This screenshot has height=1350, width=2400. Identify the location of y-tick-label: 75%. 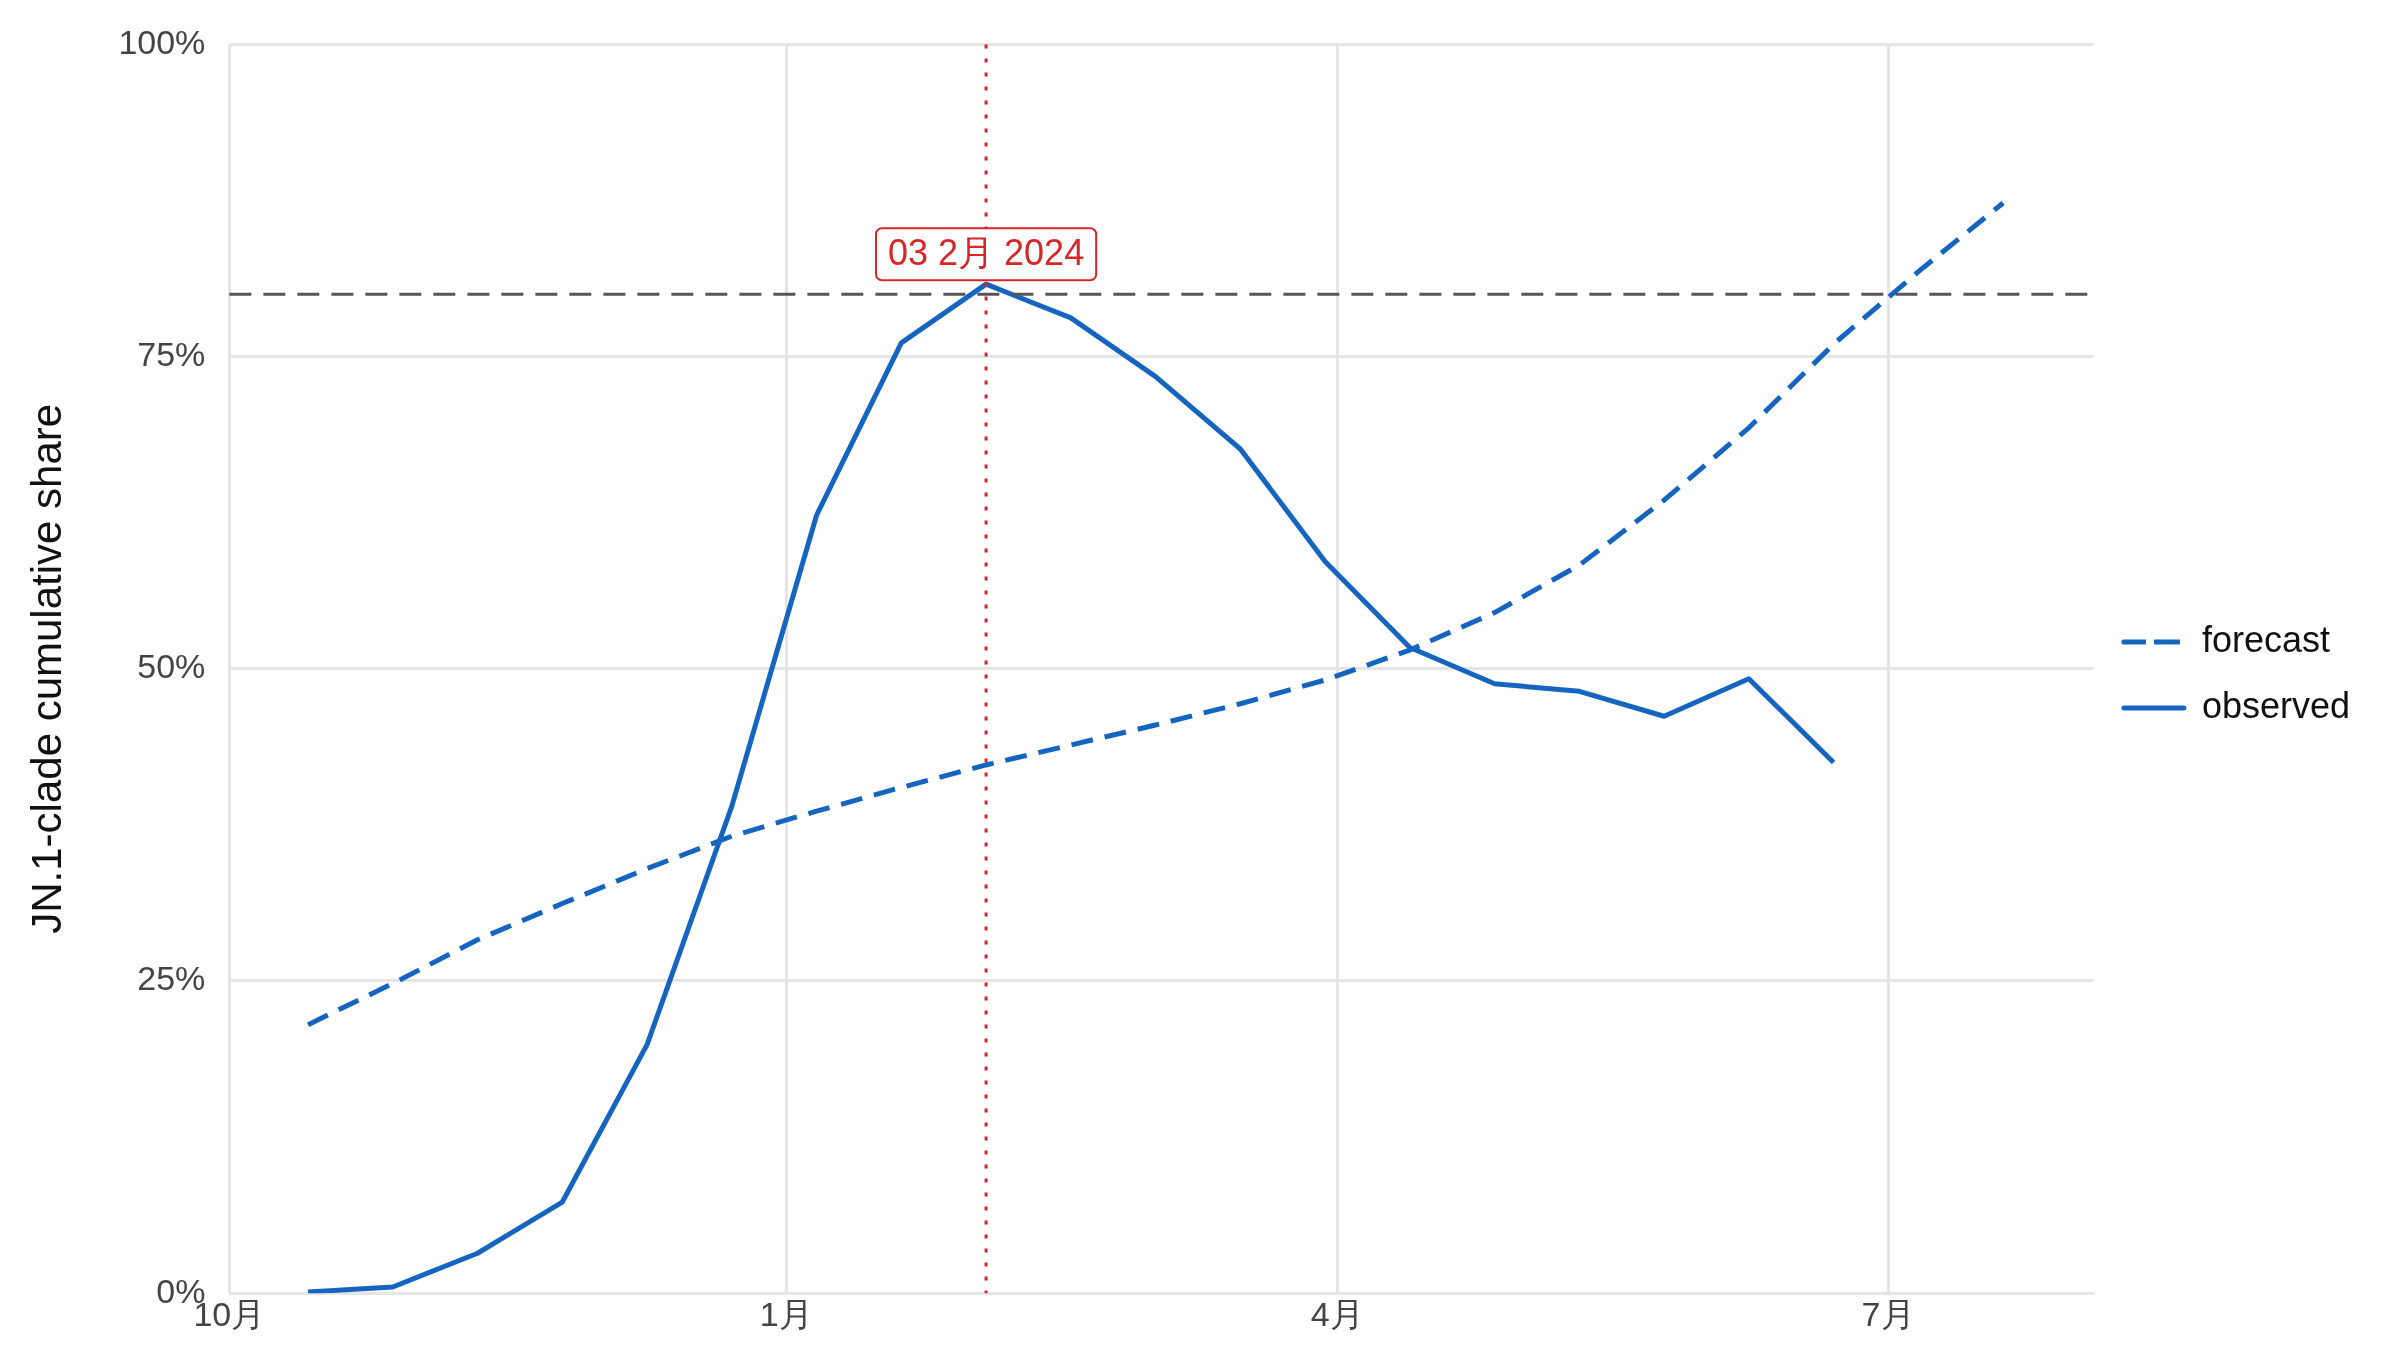
(171, 353).